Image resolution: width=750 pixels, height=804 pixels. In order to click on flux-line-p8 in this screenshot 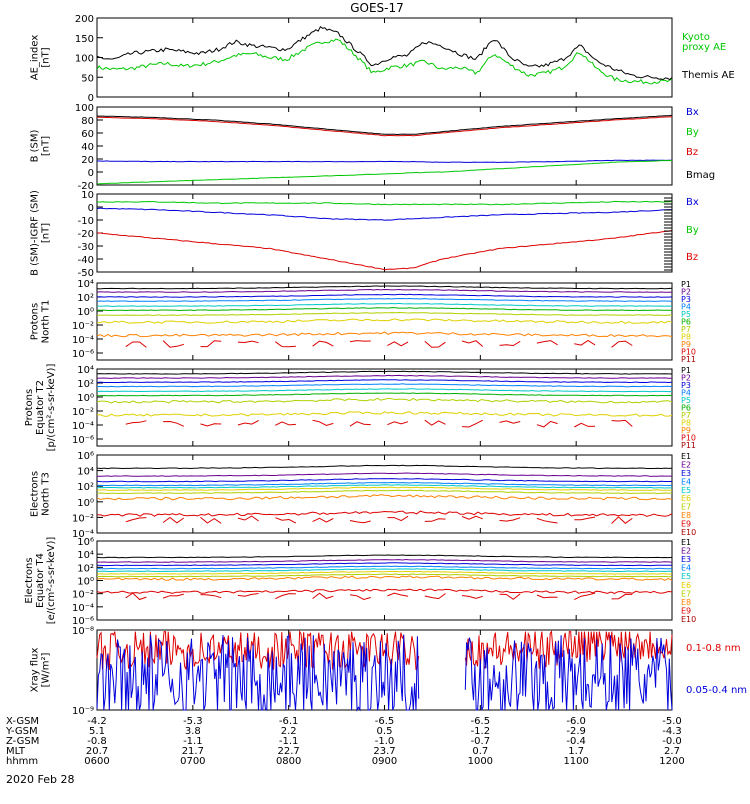, I will do `click(384, 321)`.